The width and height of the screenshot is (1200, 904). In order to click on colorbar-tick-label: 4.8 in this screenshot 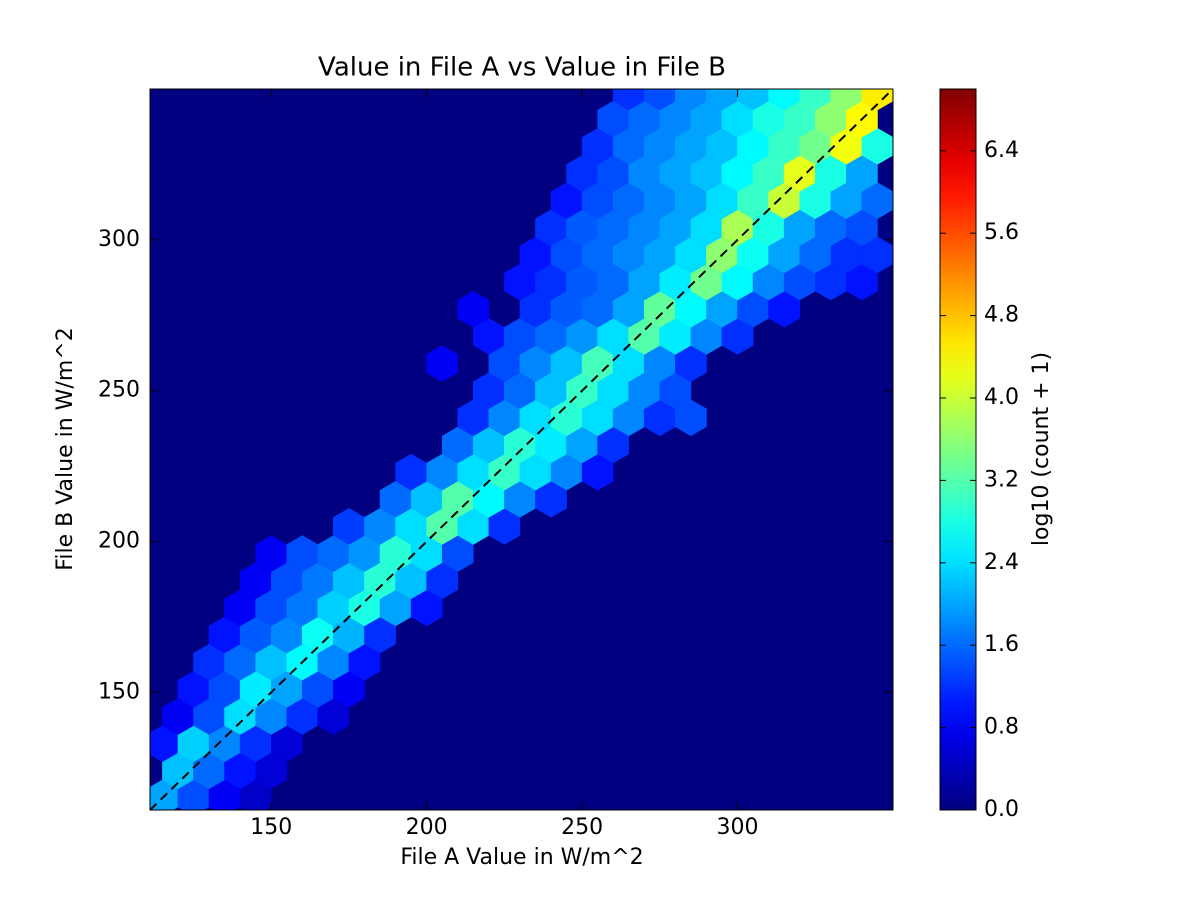, I will do `click(1001, 315)`.